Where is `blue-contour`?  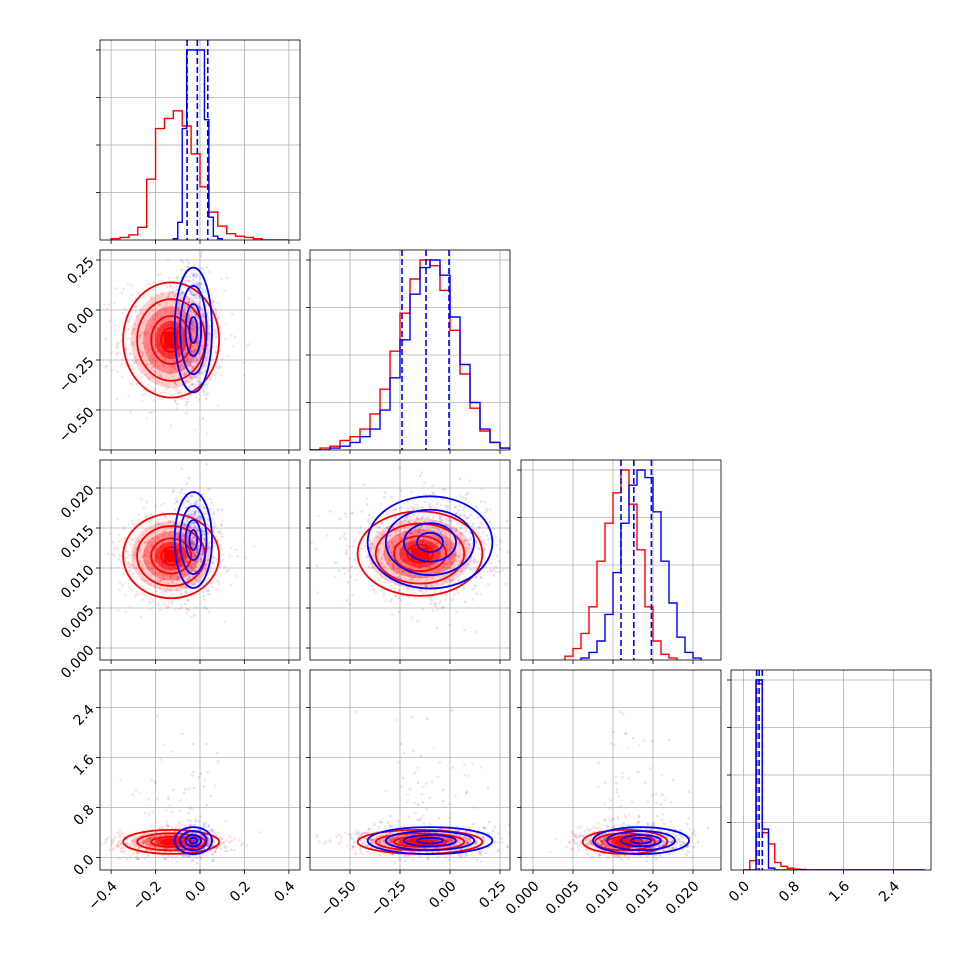
blue-contour is located at coordinates (193, 330).